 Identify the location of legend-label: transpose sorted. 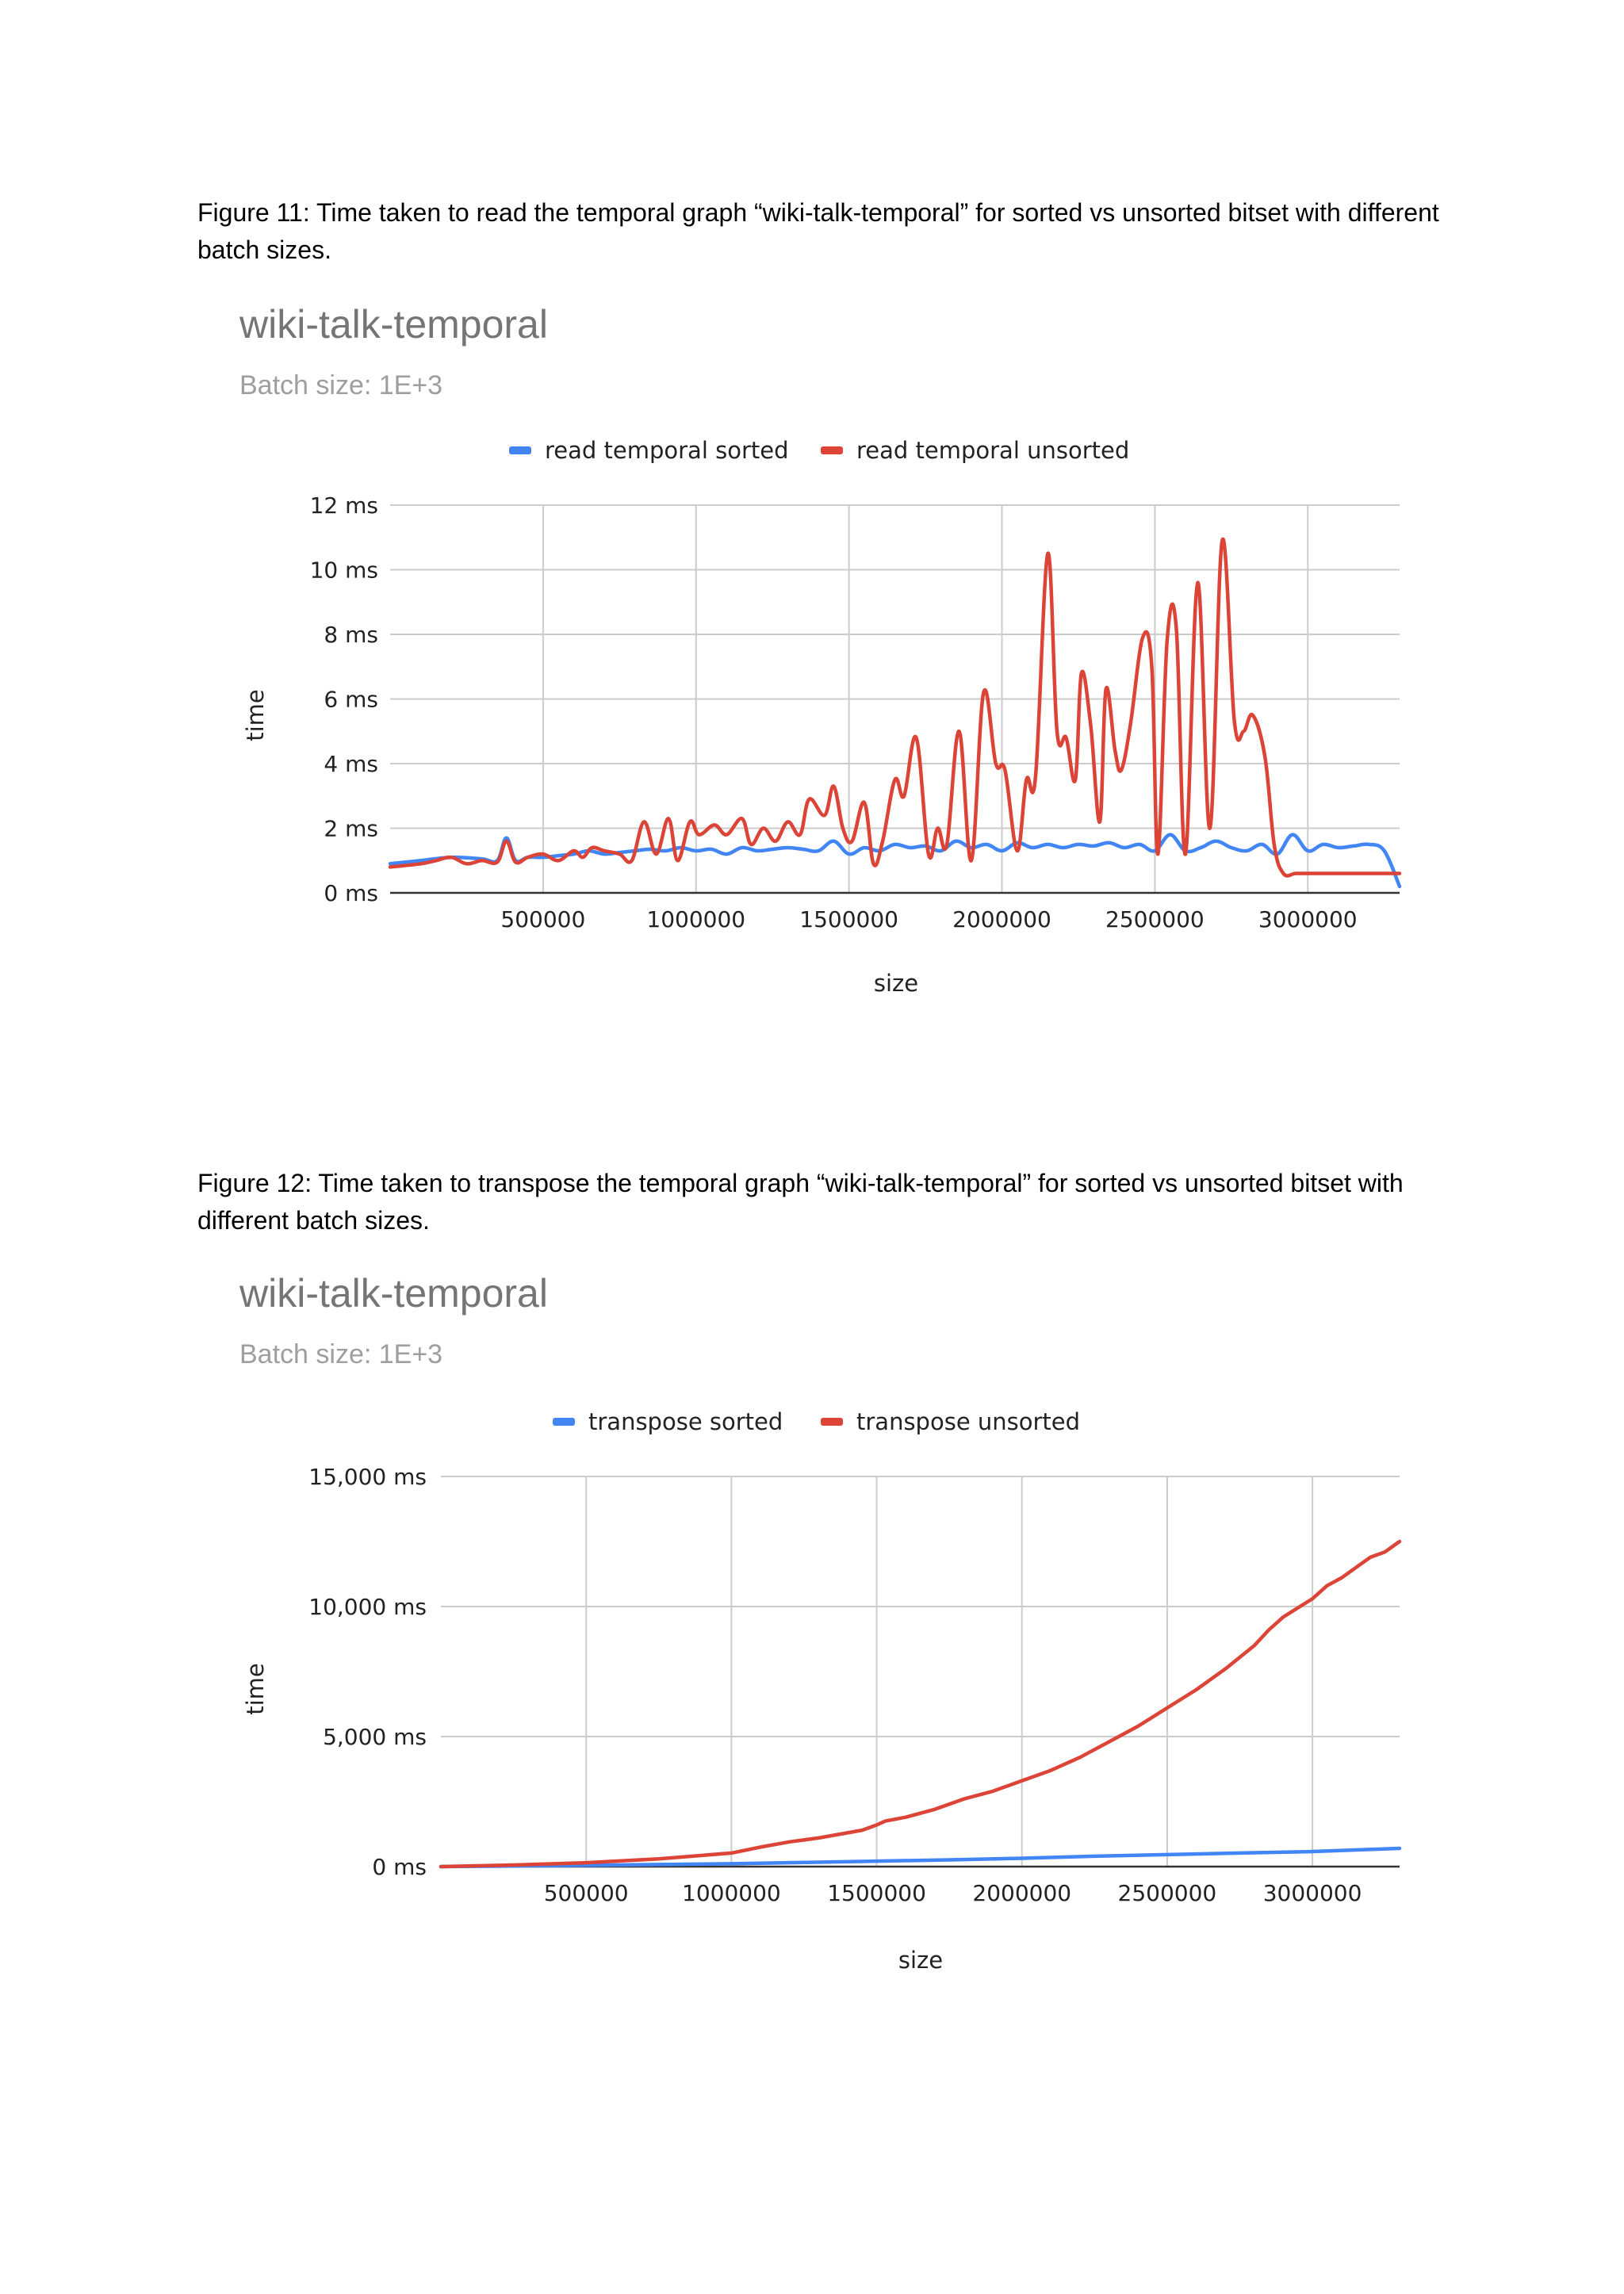
(685, 1422).